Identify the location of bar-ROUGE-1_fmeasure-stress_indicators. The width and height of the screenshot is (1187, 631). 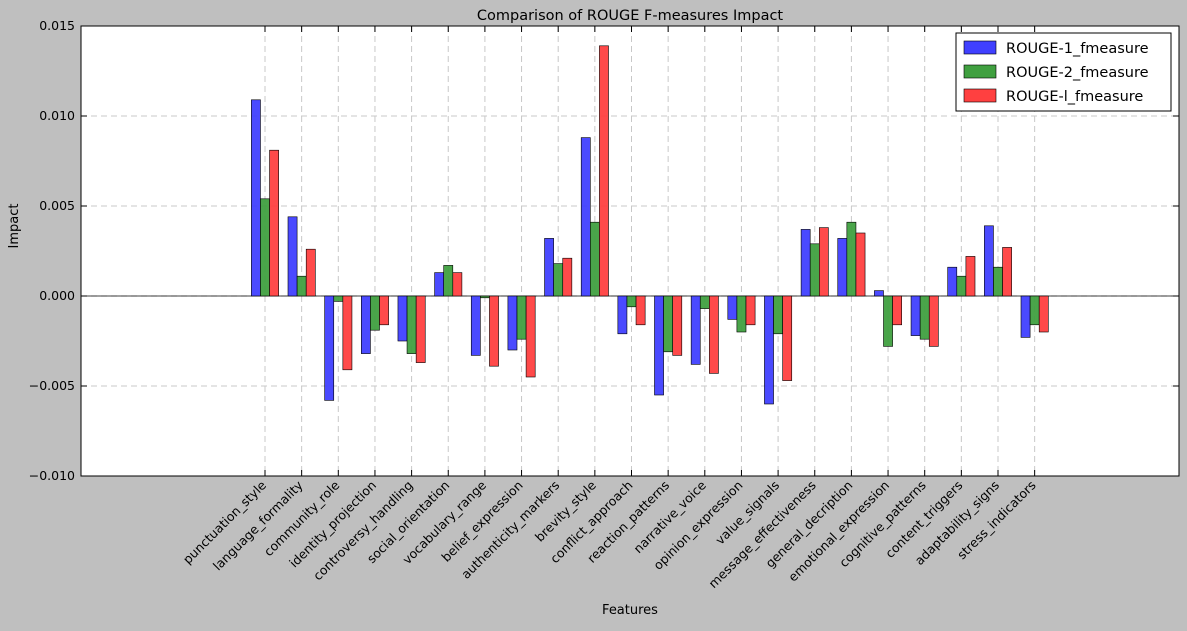
(1025, 316).